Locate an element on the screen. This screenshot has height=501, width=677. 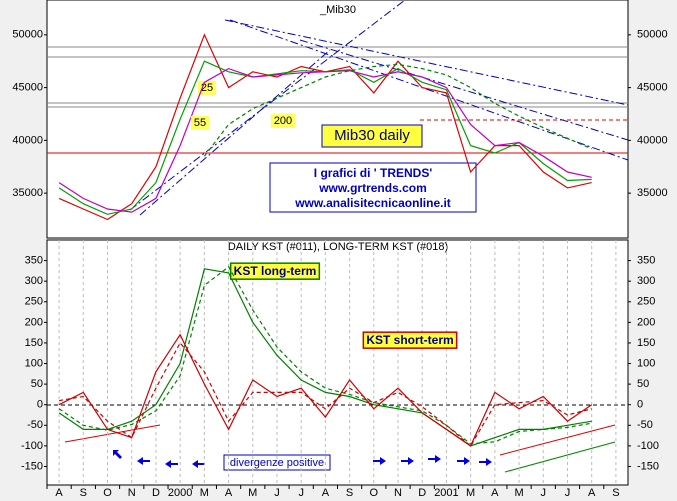
series-label: 200 is located at coordinates (283, 121).